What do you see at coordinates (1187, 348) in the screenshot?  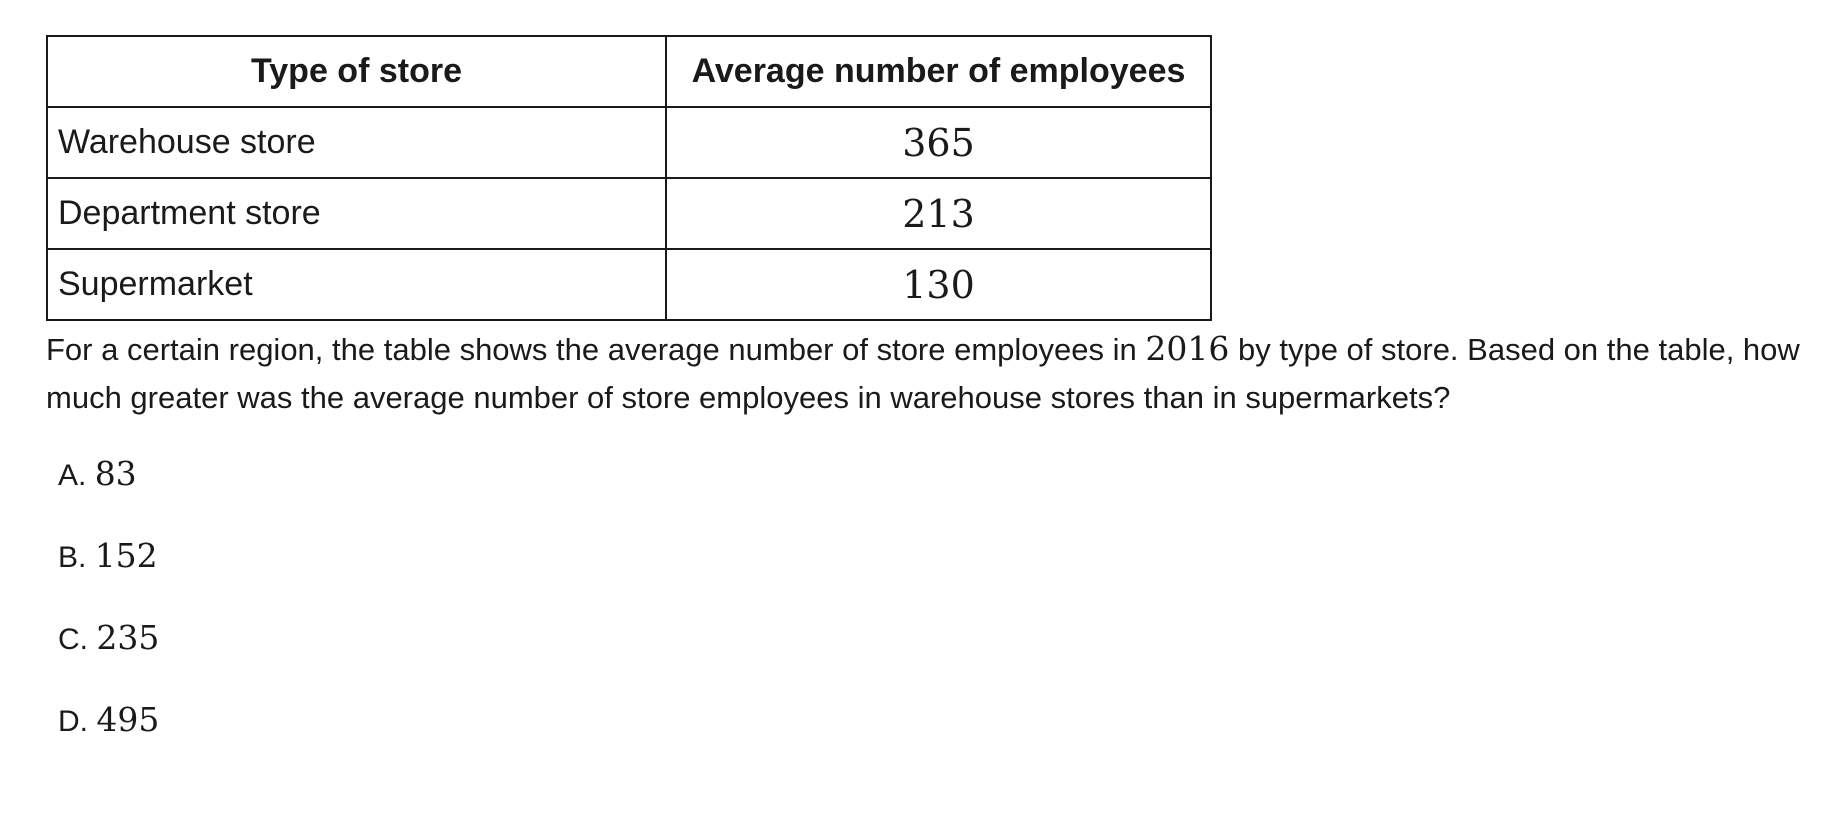 I see `stem-year: 2016` at bounding box center [1187, 348].